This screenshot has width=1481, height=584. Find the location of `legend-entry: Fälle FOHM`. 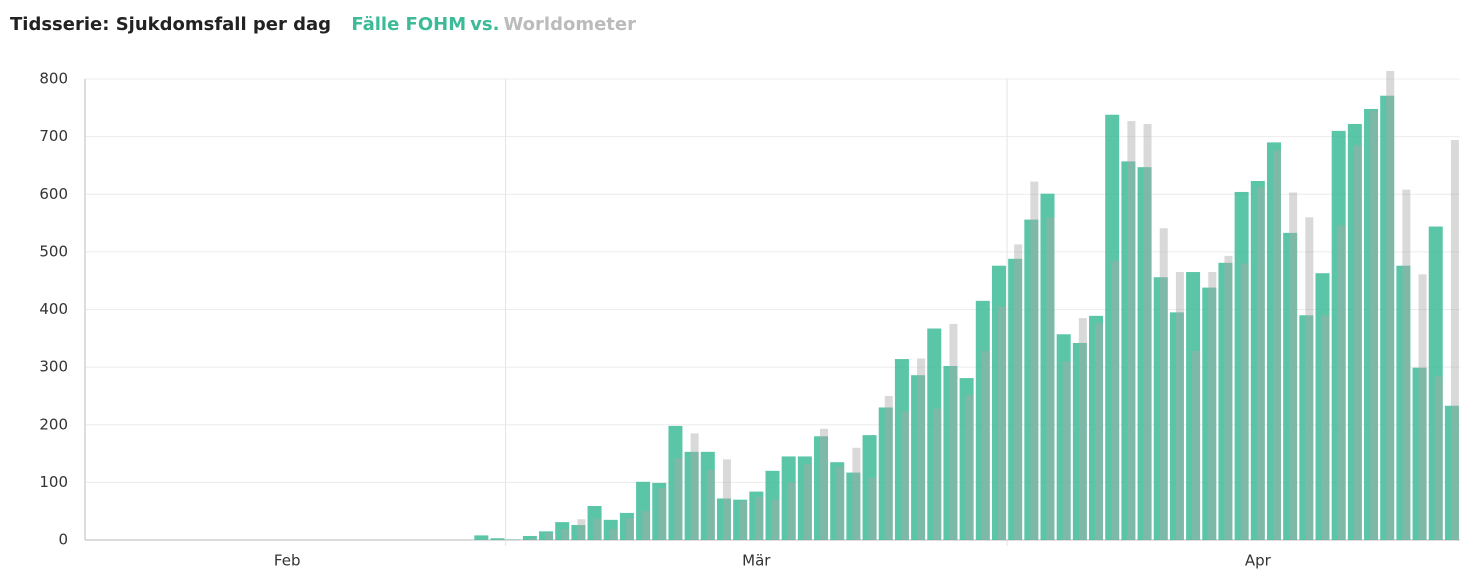

legend-entry: Fälle FOHM is located at coordinates (409, 24).